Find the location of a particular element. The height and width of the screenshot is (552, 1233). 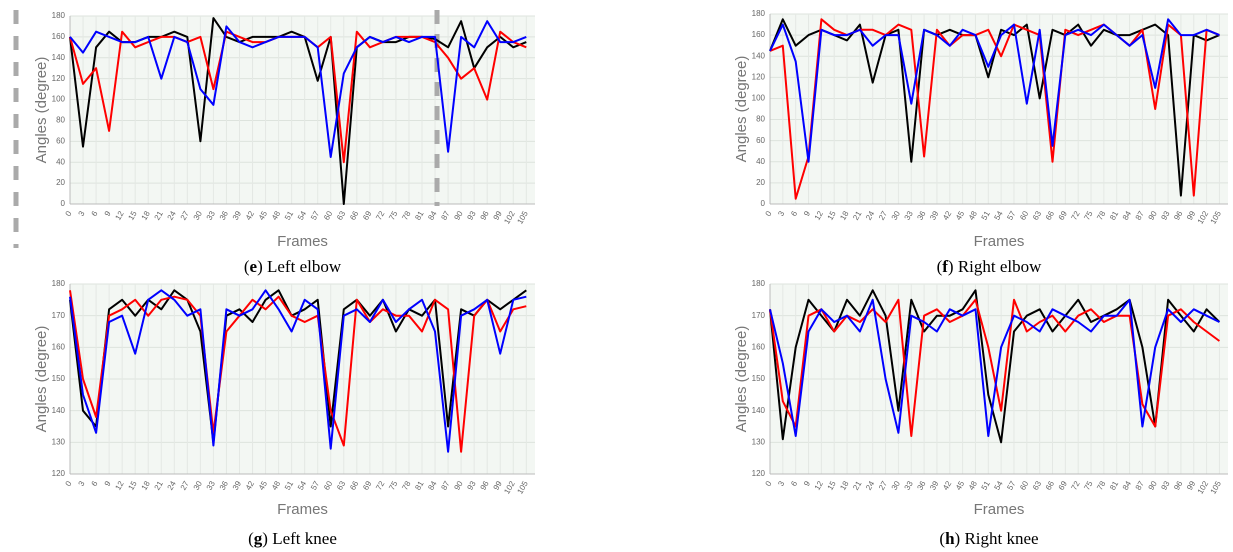

caption: (e) Left elbow is located at coordinates (293, 266).